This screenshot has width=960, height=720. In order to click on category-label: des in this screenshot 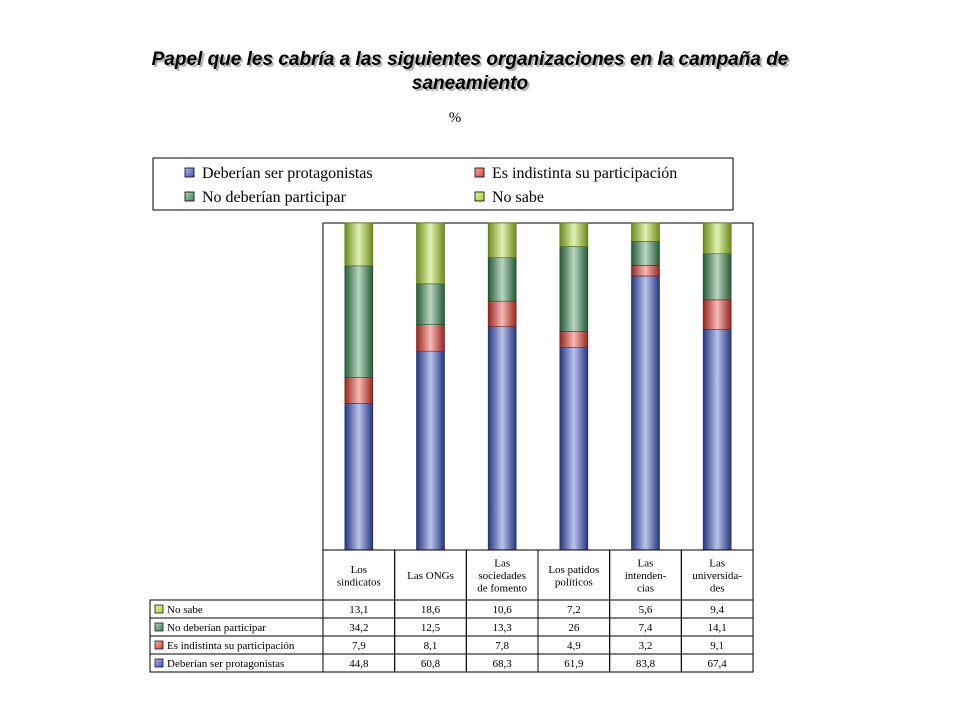, I will do `click(717, 589)`.